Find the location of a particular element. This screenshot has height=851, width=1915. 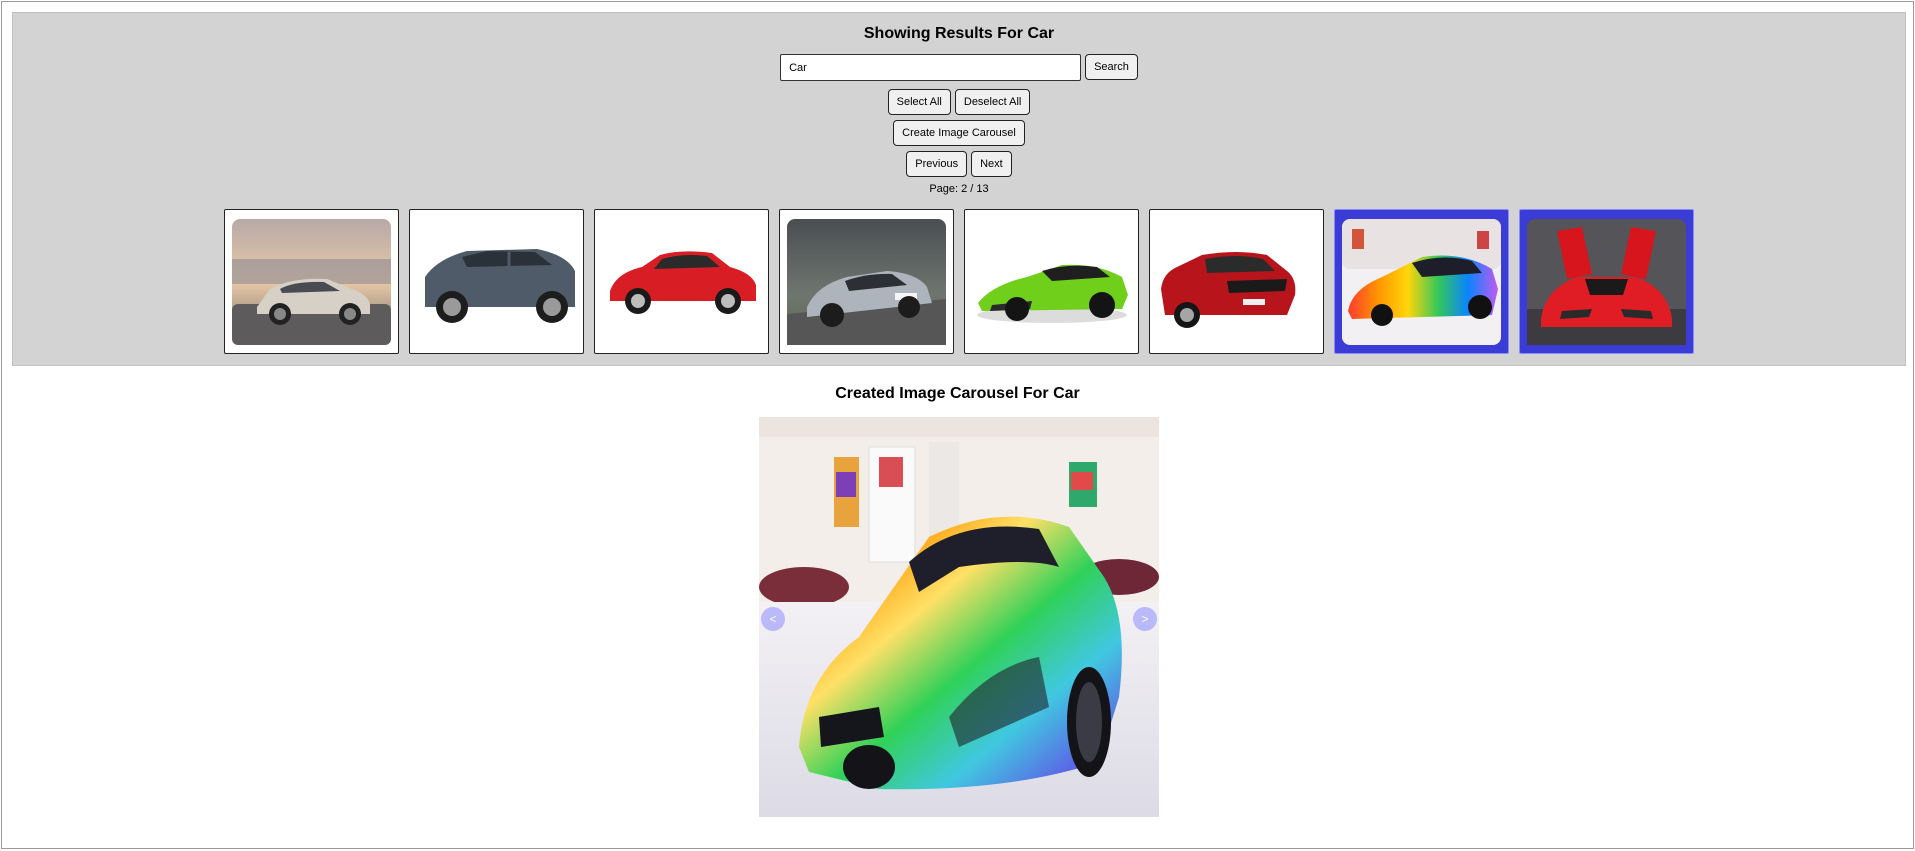

results-title: Showing Results For Car is located at coordinates (959, 33).